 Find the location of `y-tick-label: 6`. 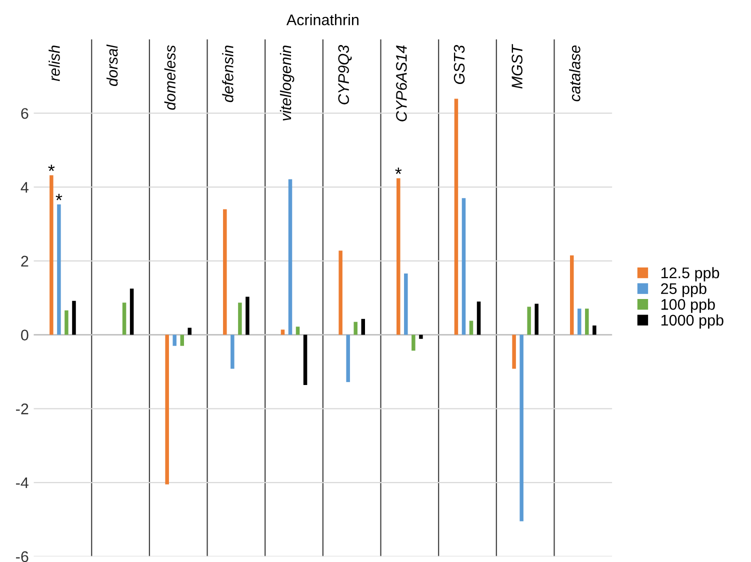

y-tick-label: 6 is located at coordinates (24, 113).